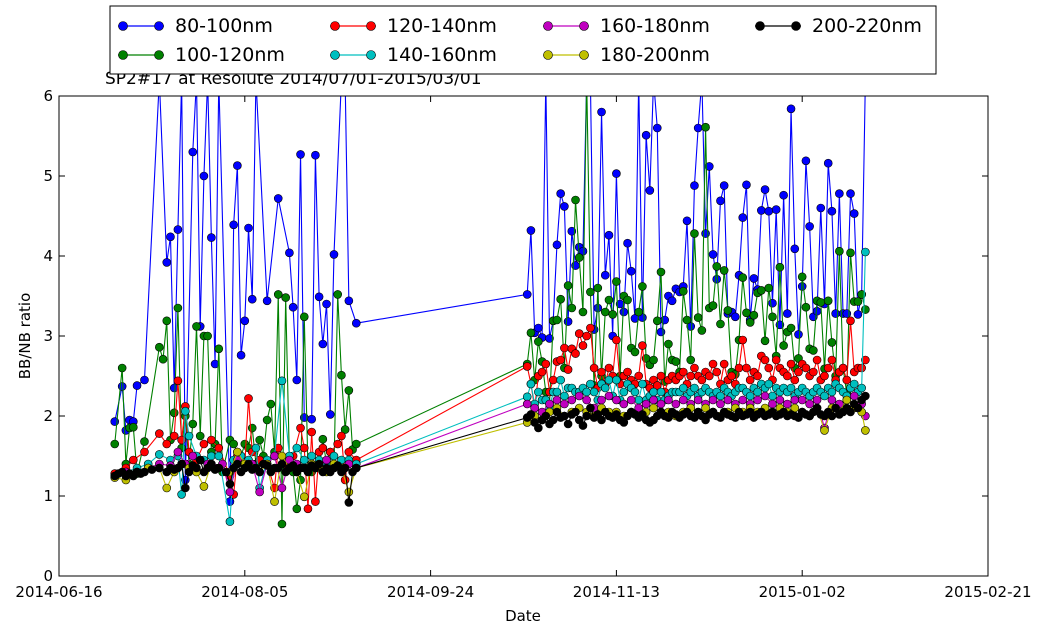 Image resolution: width=1046 pixels, height=634 pixels. Describe the element at coordinates (655, 26) in the screenshot. I see `legend-label: 160-180nm` at that location.